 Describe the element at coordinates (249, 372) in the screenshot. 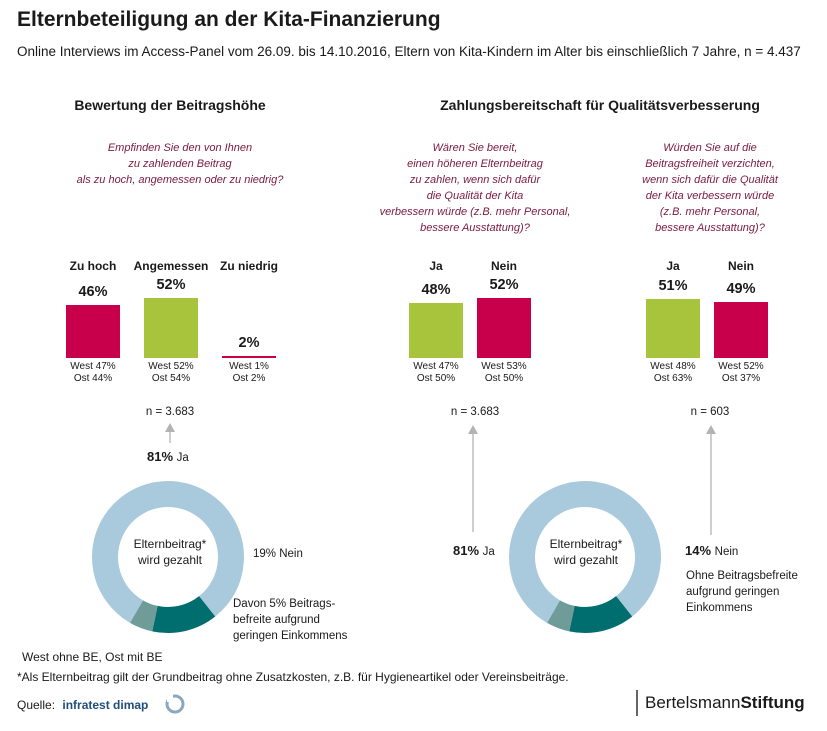

I see `bar-west-ost-label: West 1% Ost 2%` at that location.